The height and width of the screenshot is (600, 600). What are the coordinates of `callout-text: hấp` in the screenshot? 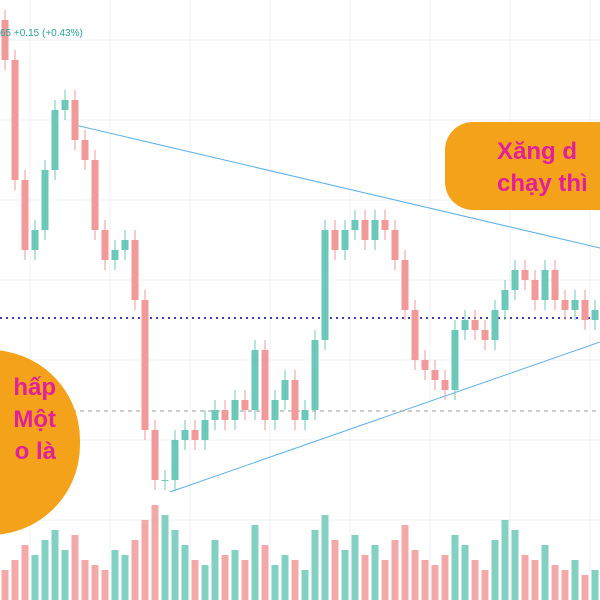 It's located at (34, 387).